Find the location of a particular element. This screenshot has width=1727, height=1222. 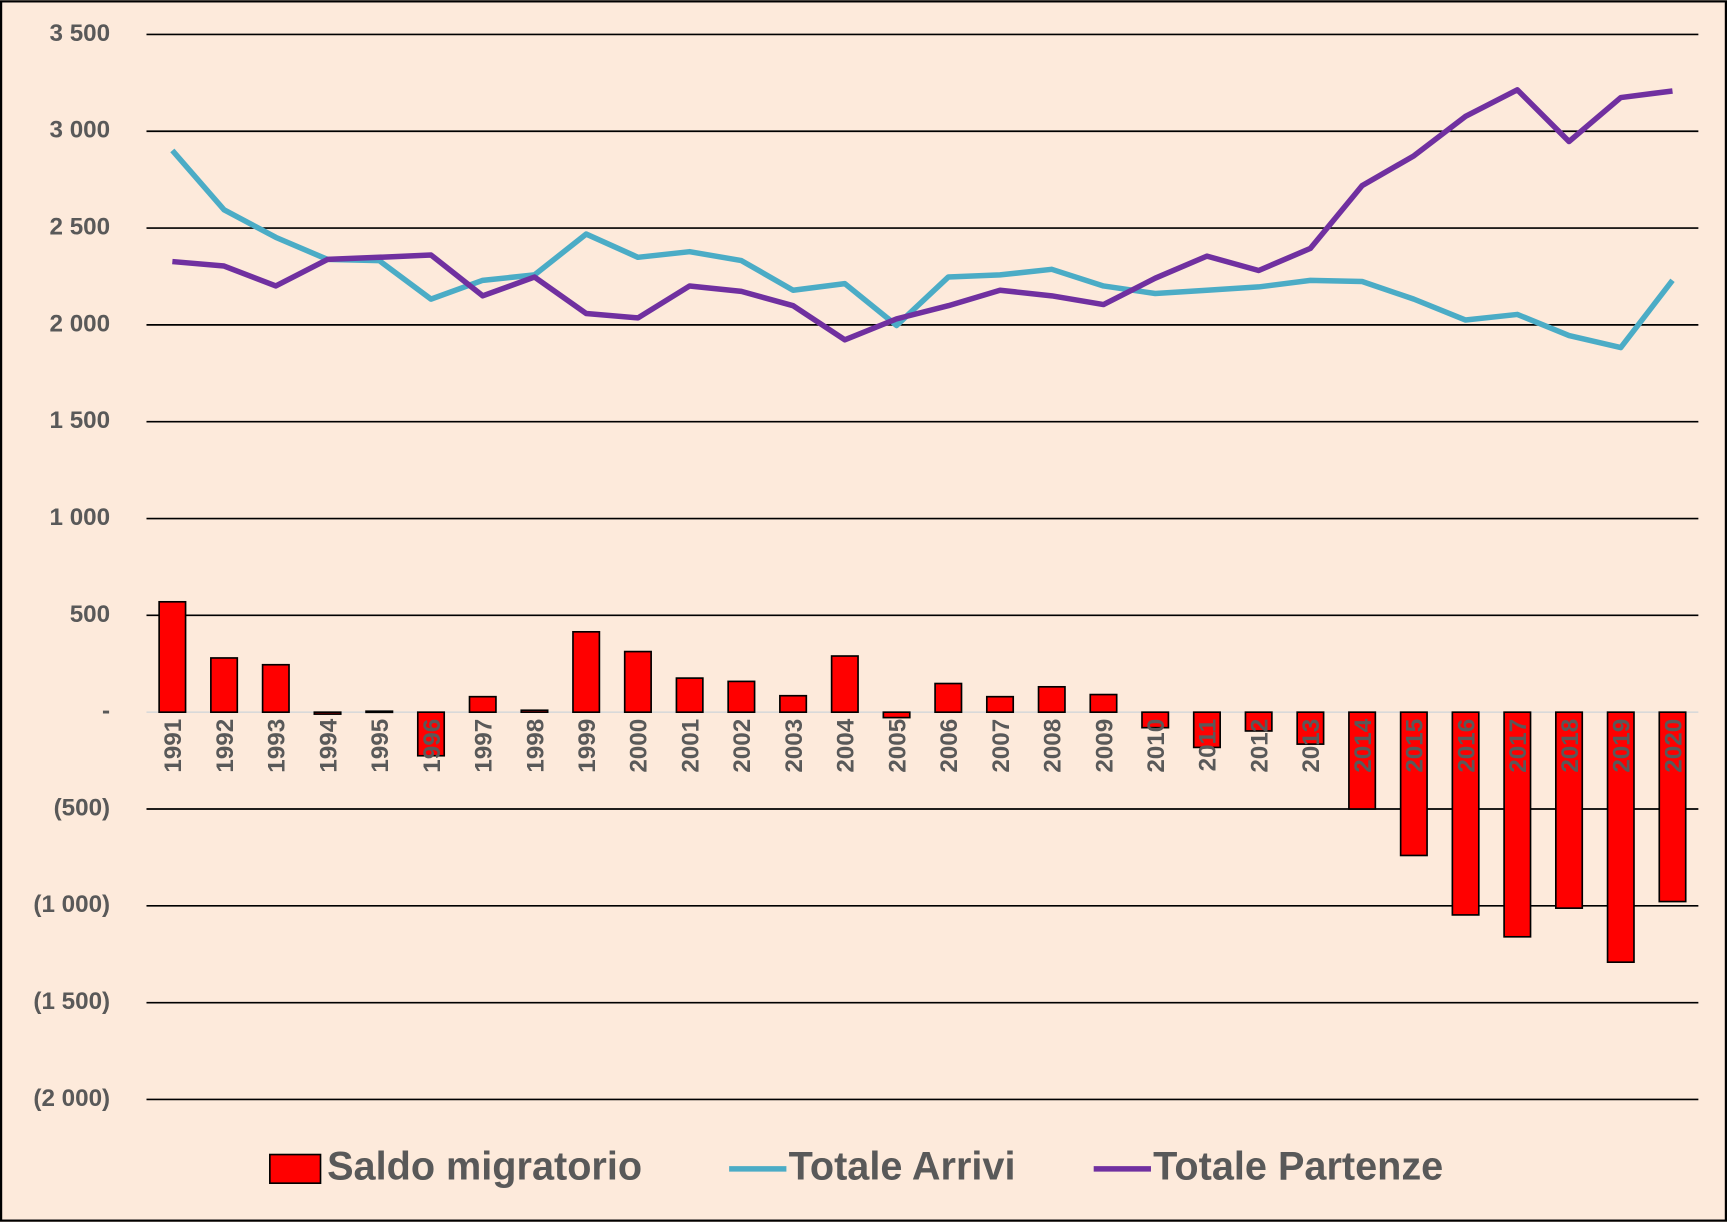

x-tick-label: 2000 is located at coordinates (639, 746).